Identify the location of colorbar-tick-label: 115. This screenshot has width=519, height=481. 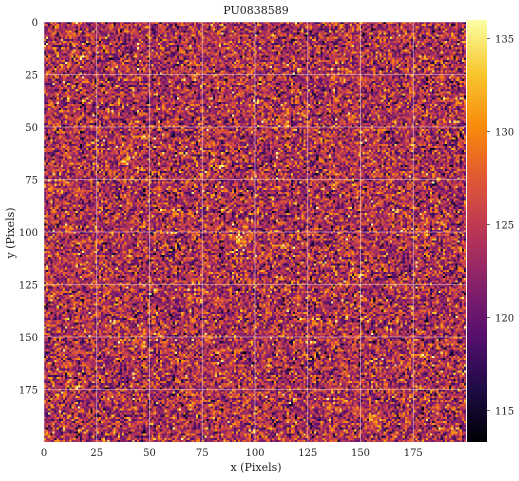
(504, 411).